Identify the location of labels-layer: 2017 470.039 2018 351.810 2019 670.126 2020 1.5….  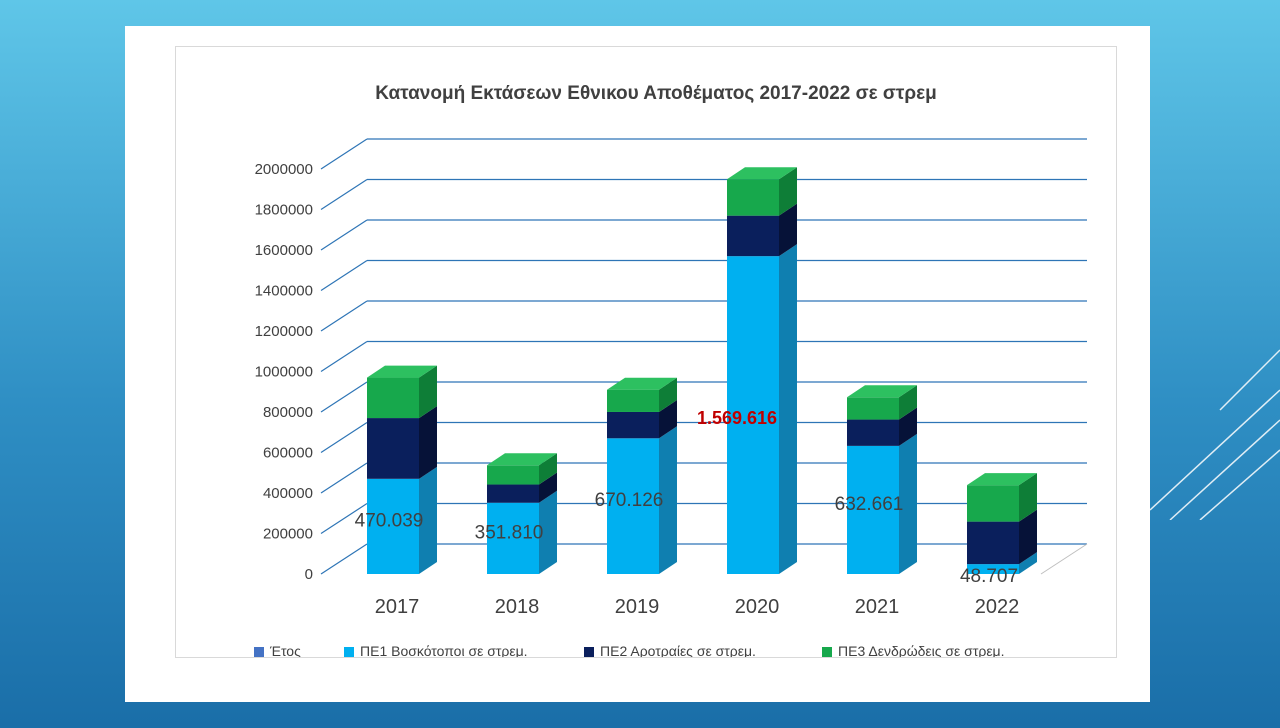
(687, 513).